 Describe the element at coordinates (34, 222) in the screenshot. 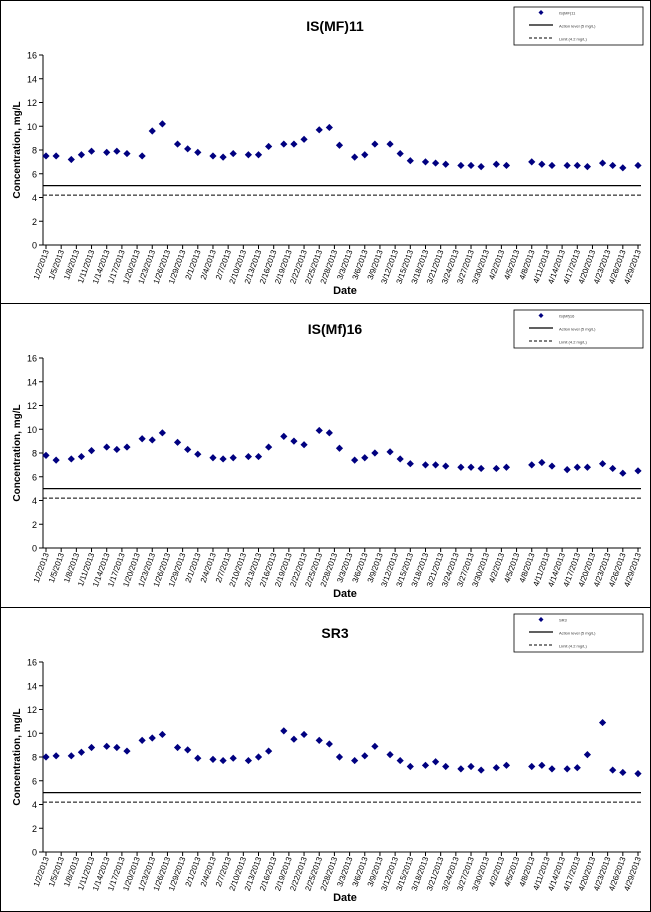

I see `y-tick-label: 2` at that location.